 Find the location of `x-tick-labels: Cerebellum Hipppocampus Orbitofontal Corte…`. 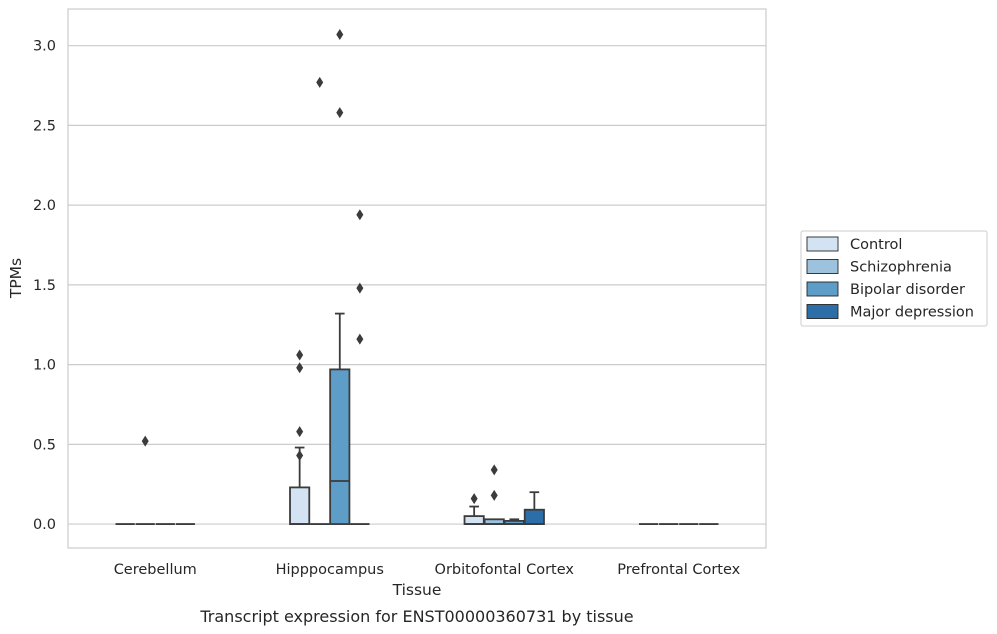

x-tick-labels: Cerebellum Hipppocampus Orbitofontal Corte… is located at coordinates (427, 570).